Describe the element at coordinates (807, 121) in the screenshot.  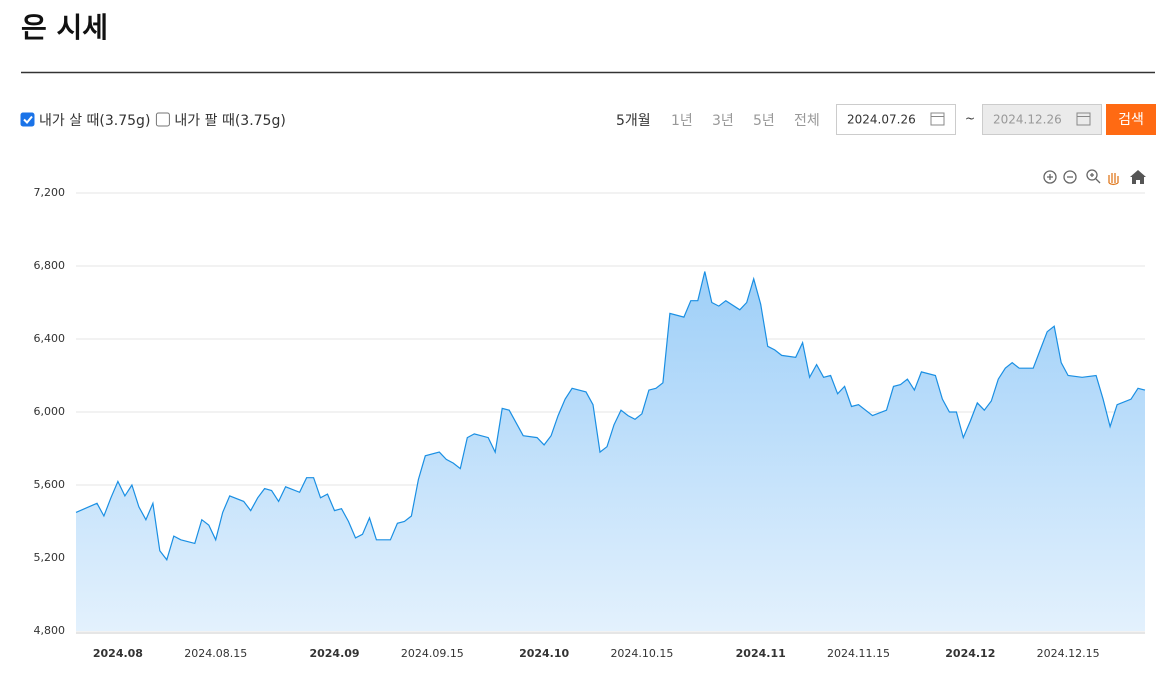
I see `period-button: 전체` at that location.